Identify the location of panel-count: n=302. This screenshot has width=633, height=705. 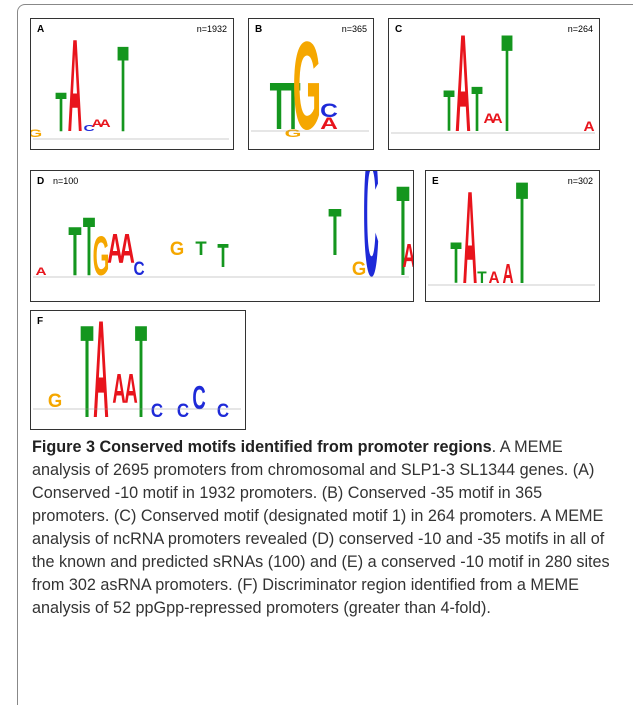
(580, 181).